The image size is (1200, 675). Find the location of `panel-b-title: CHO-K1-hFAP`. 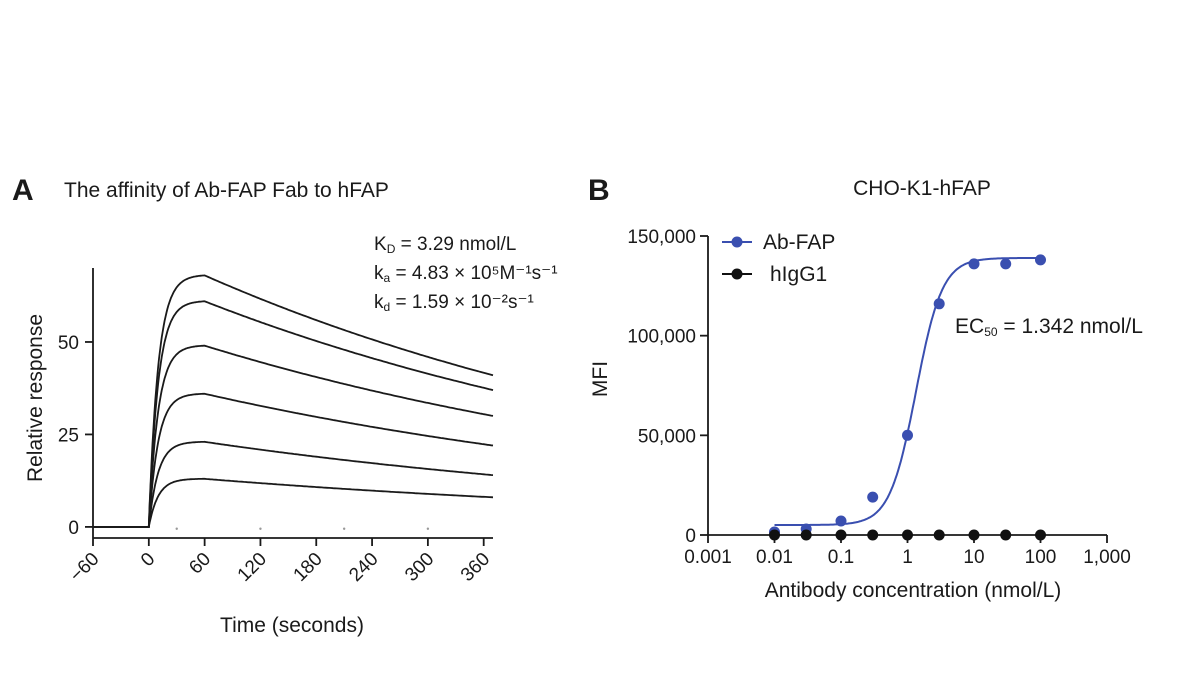

panel-b-title: CHO-K1-hFAP is located at coordinates (922, 188).